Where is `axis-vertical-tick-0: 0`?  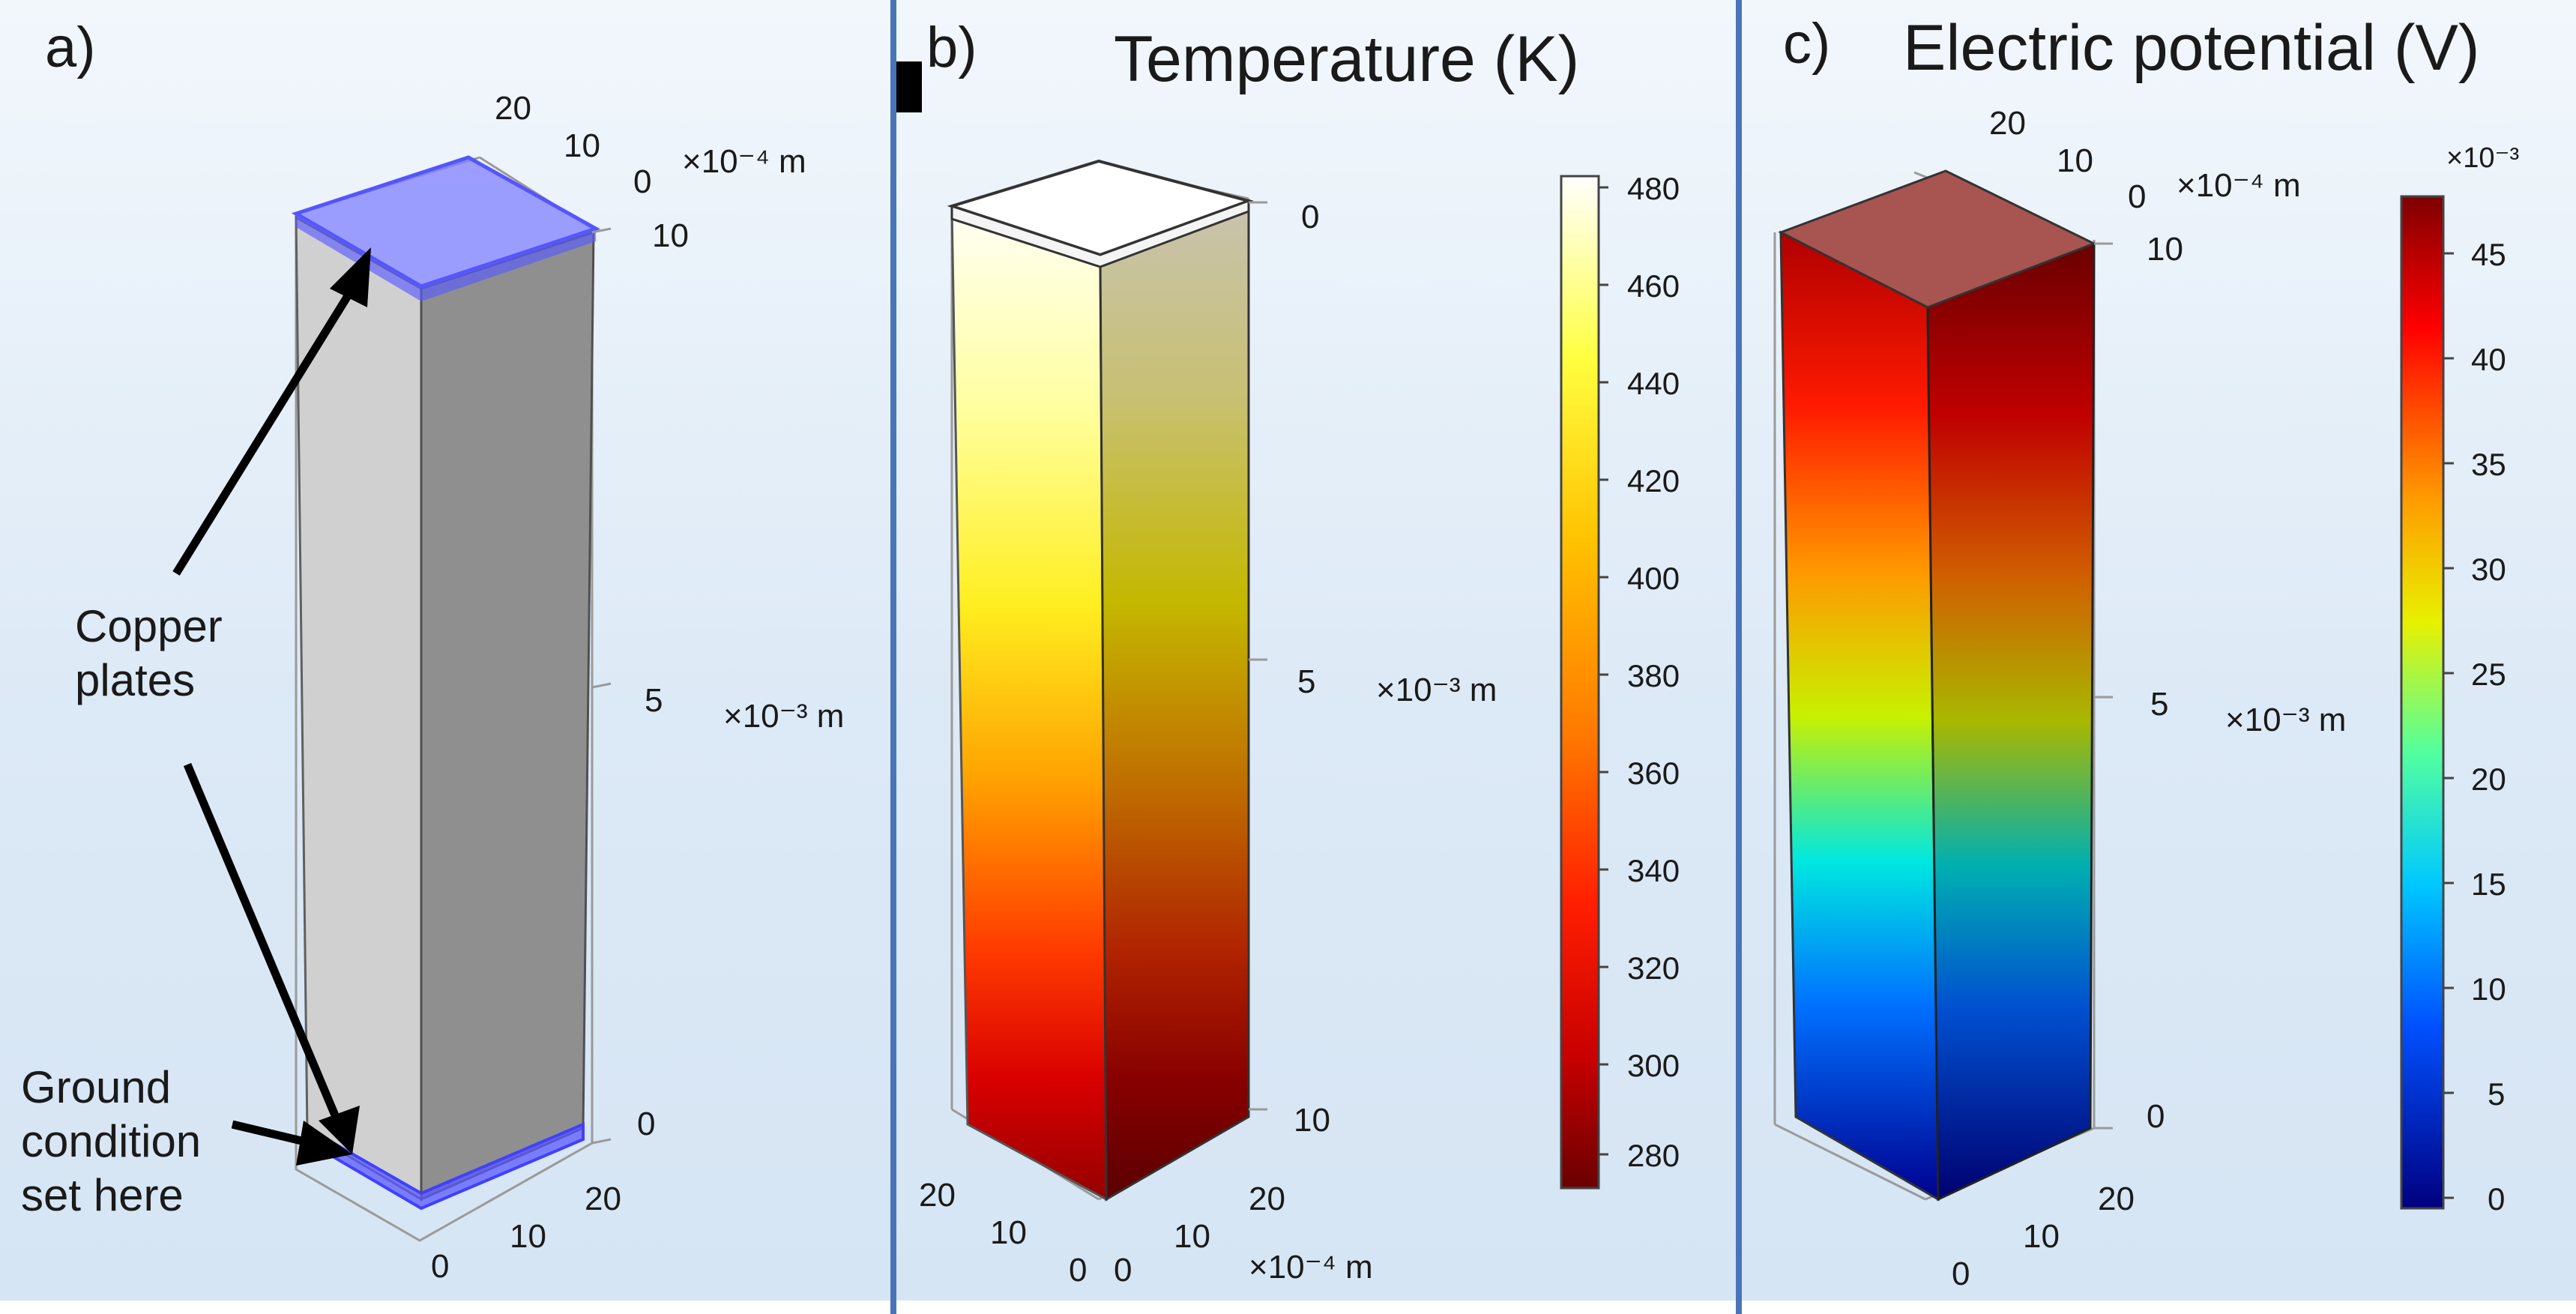 axis-vertical-tick-0: 0 is located at coordinates (646, 1124).